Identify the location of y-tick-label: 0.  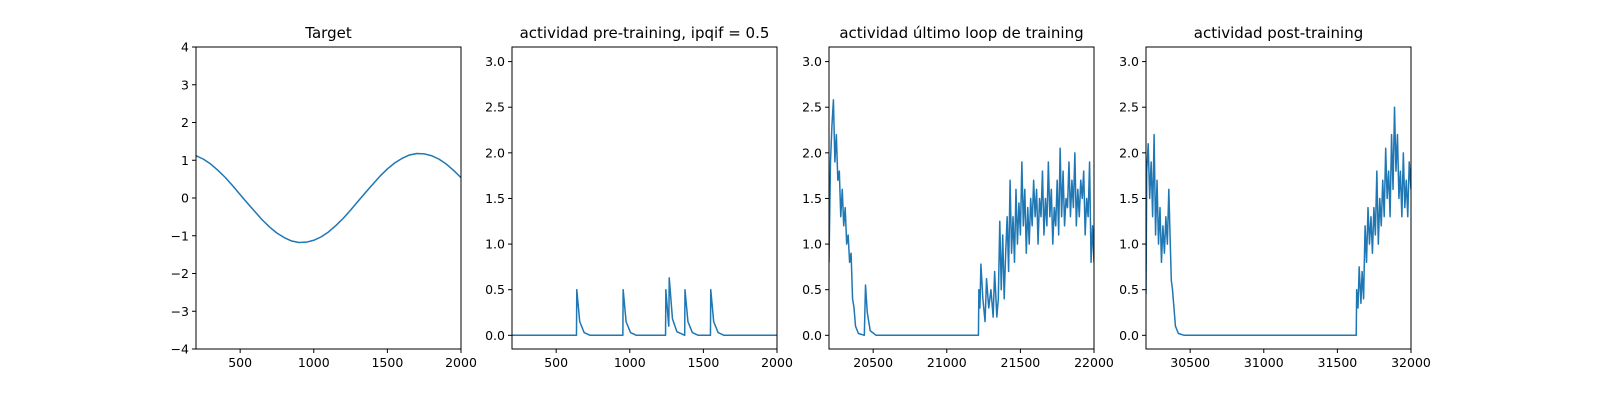
(185, 198).